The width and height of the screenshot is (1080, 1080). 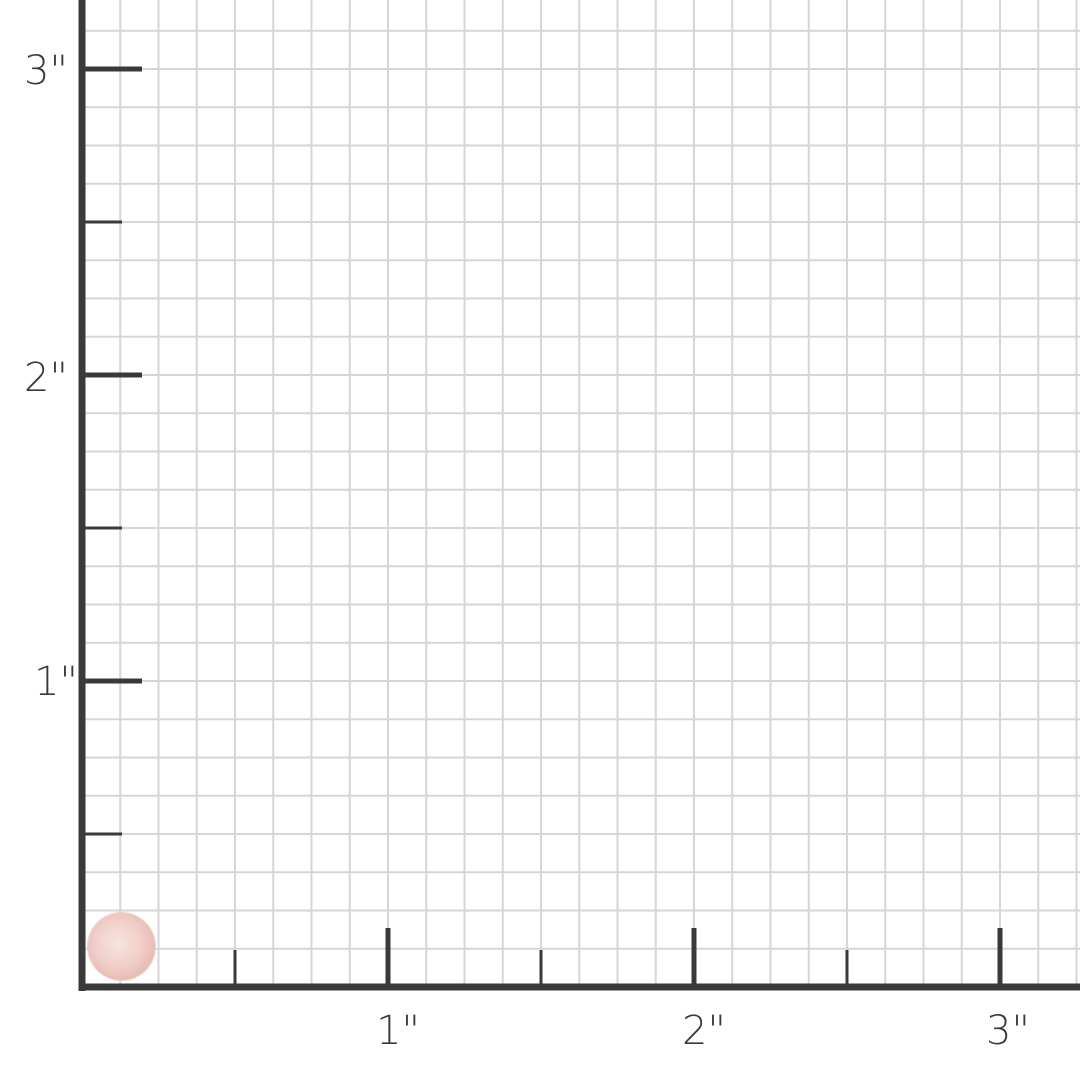 I want to click on x-label-3: 3", so click(x=1008, y=1031).